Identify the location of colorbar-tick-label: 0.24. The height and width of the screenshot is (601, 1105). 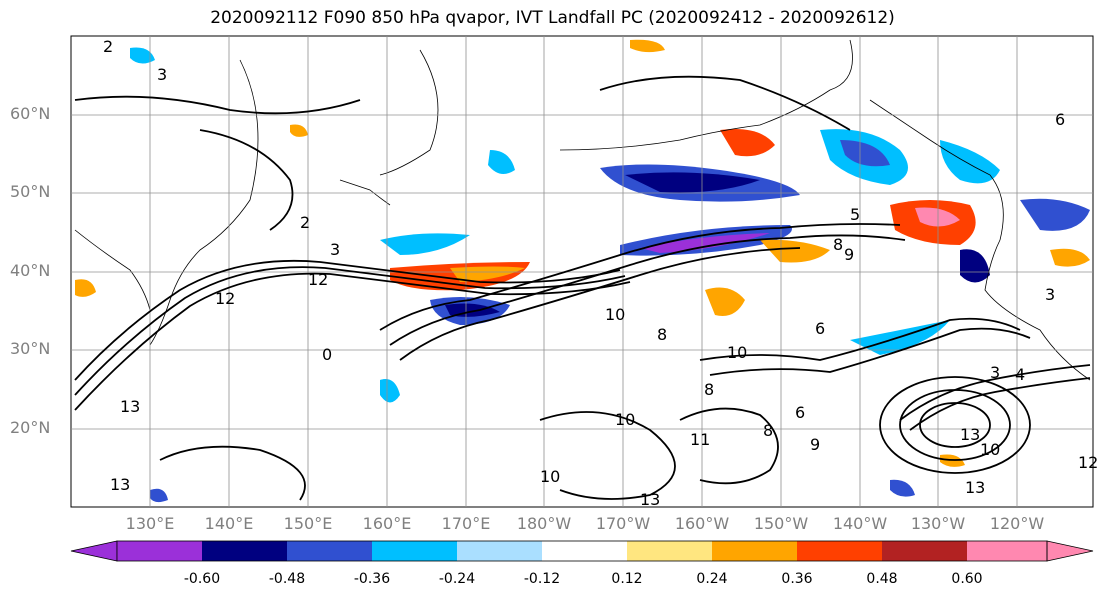
(712, 579).